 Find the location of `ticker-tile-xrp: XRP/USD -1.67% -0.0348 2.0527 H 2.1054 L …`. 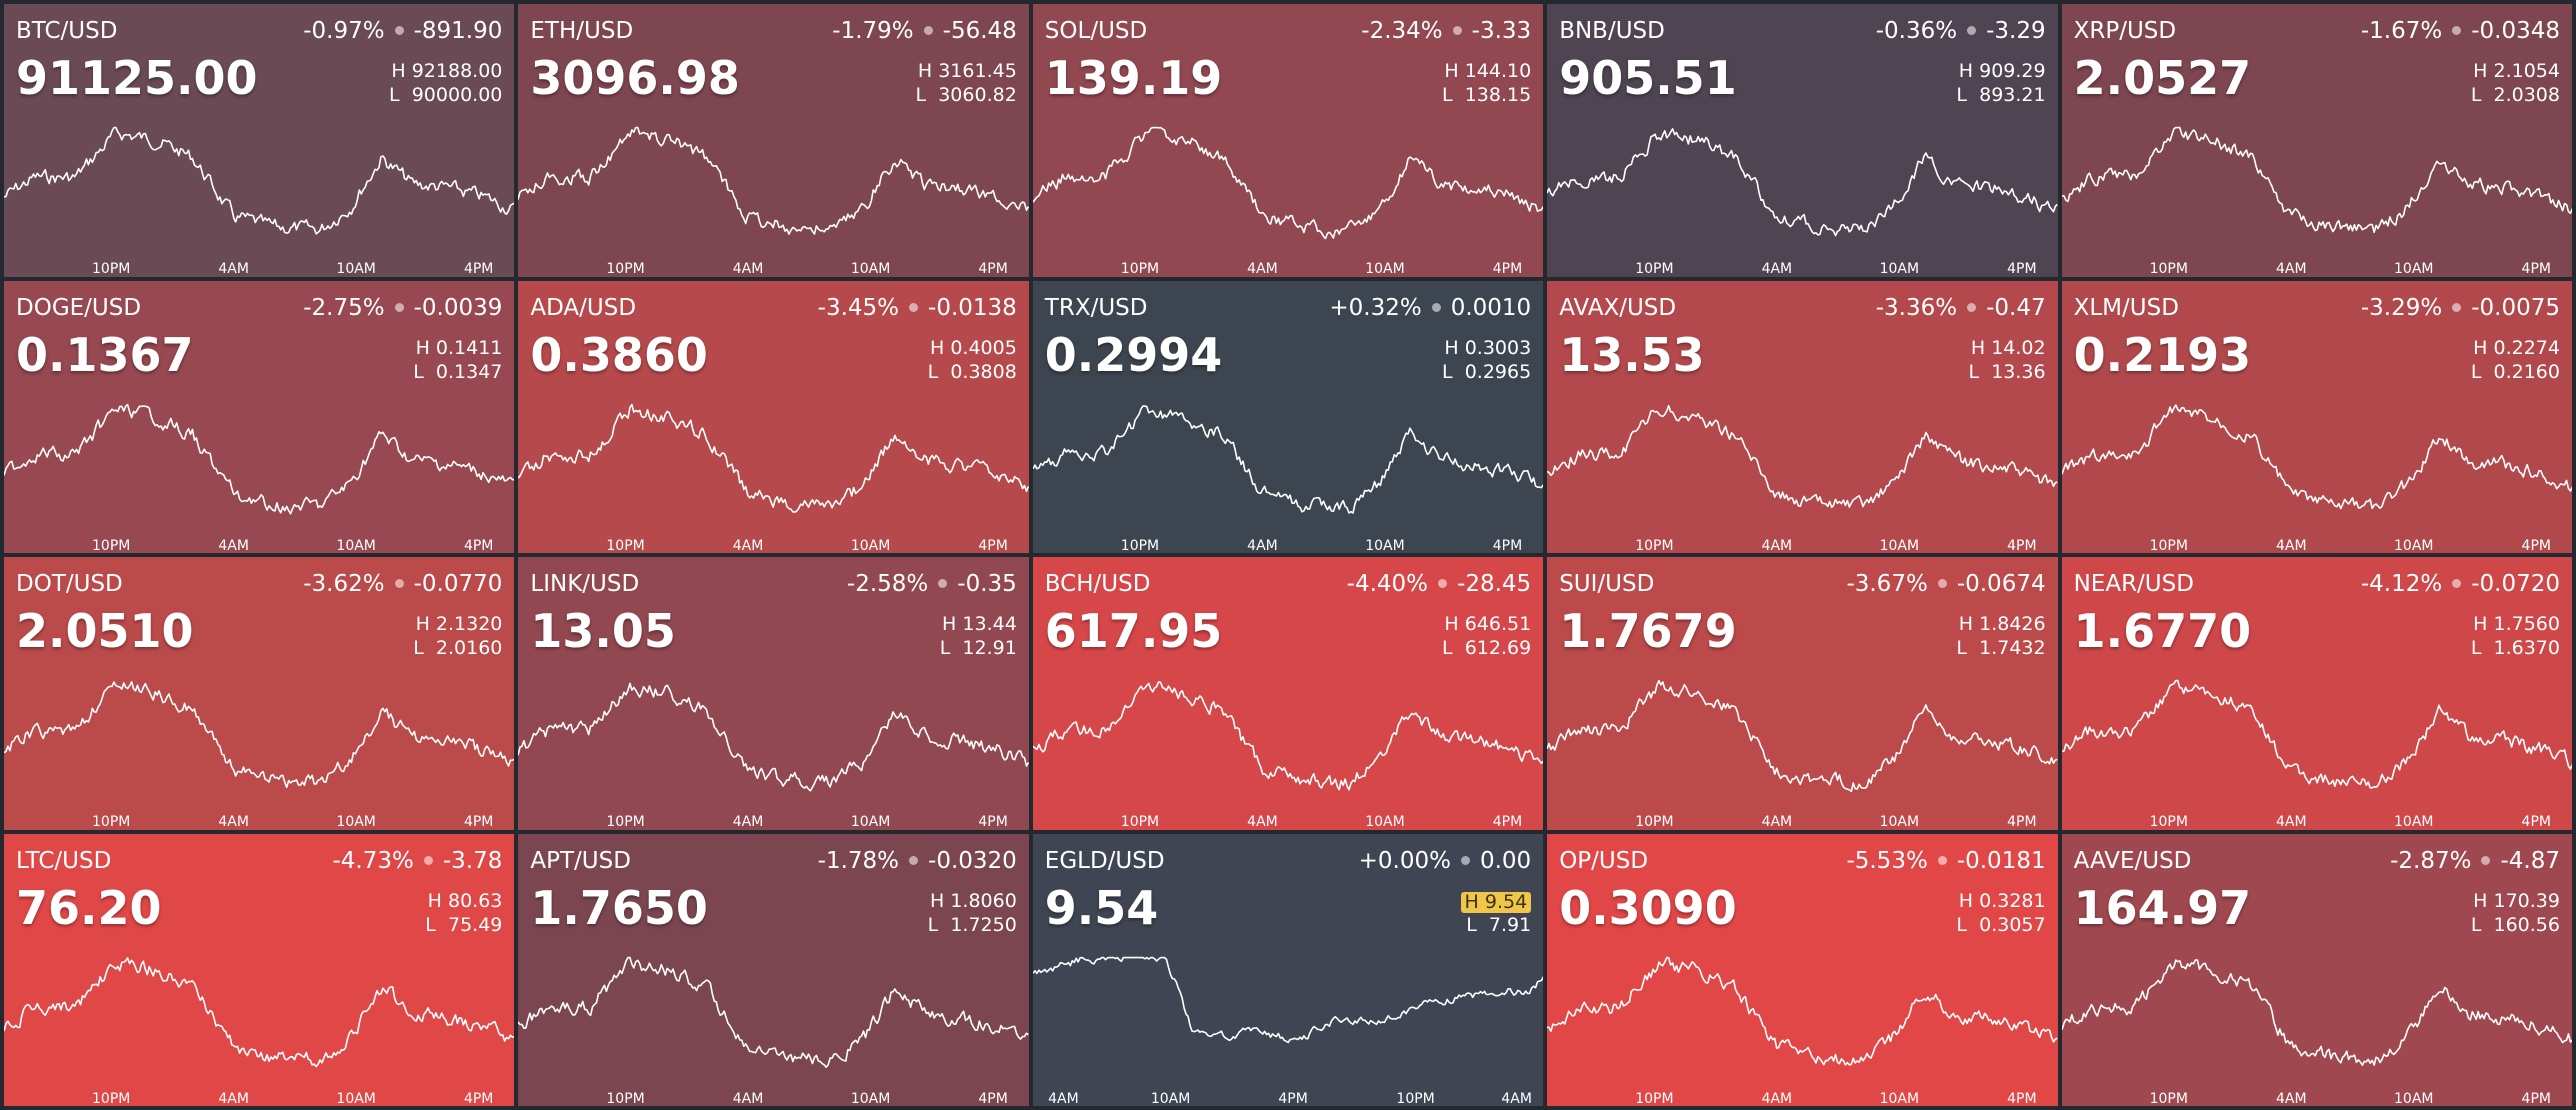

ticker-tile-xrp: XRP/USD -1.67% -0.0348 2.0527 H 2.1054 L … is located at coordinates (2316, 140).